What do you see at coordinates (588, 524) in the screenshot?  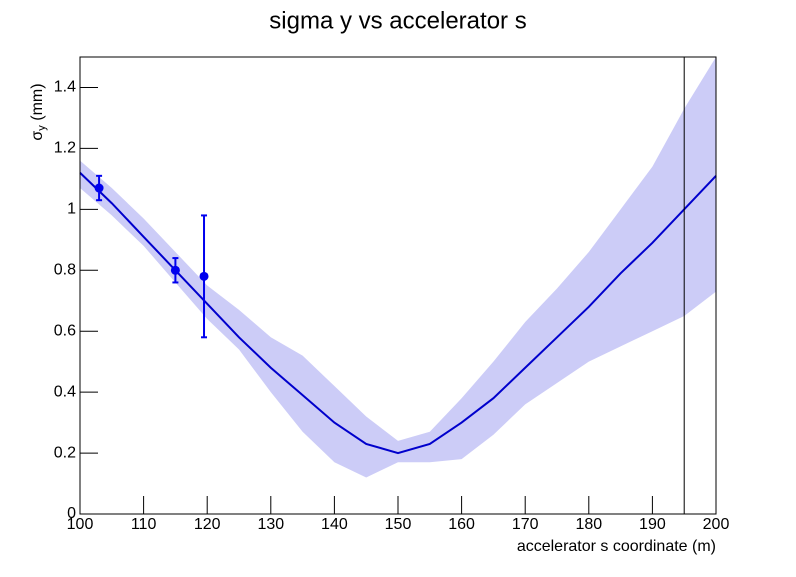 I see `x-tick-label: 180` at bounding box center [588, 524].